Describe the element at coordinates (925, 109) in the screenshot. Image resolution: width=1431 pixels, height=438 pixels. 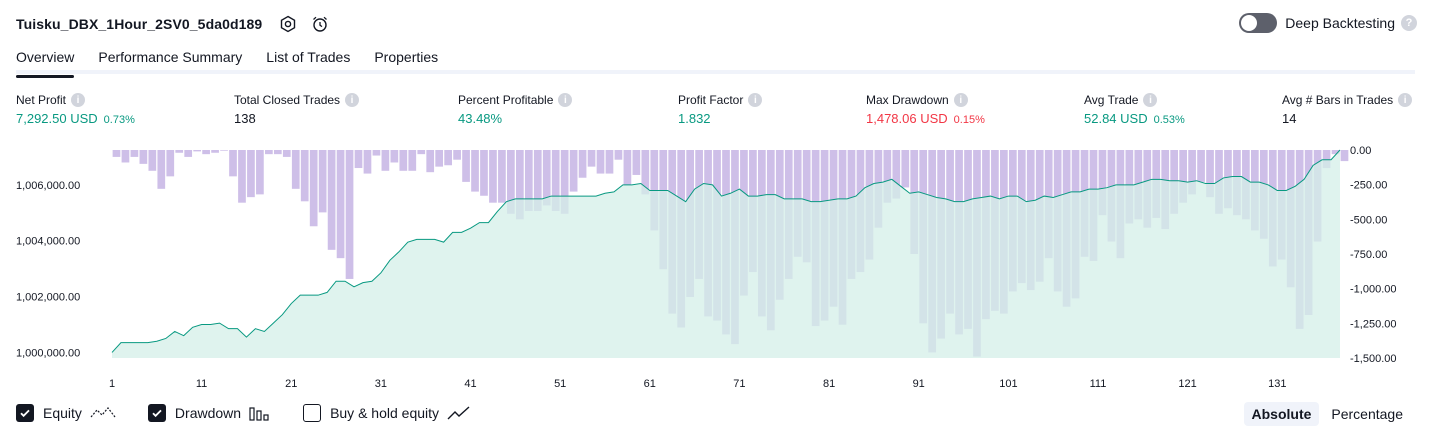
I see `metric-max-drawdown: Max Drawdown i 1,478.06 USD 0.15%` at that location.